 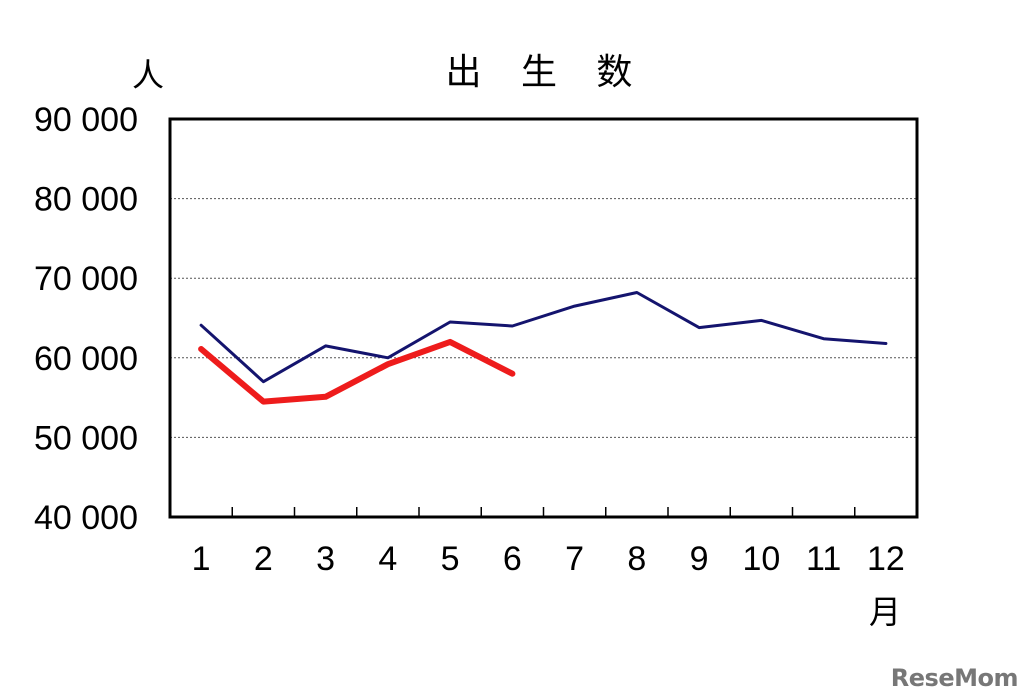 What do you see at coordinates (86, 438) in the screenshot?
I see `y-tick-label: 50 000` at bounding box center [86, 438].